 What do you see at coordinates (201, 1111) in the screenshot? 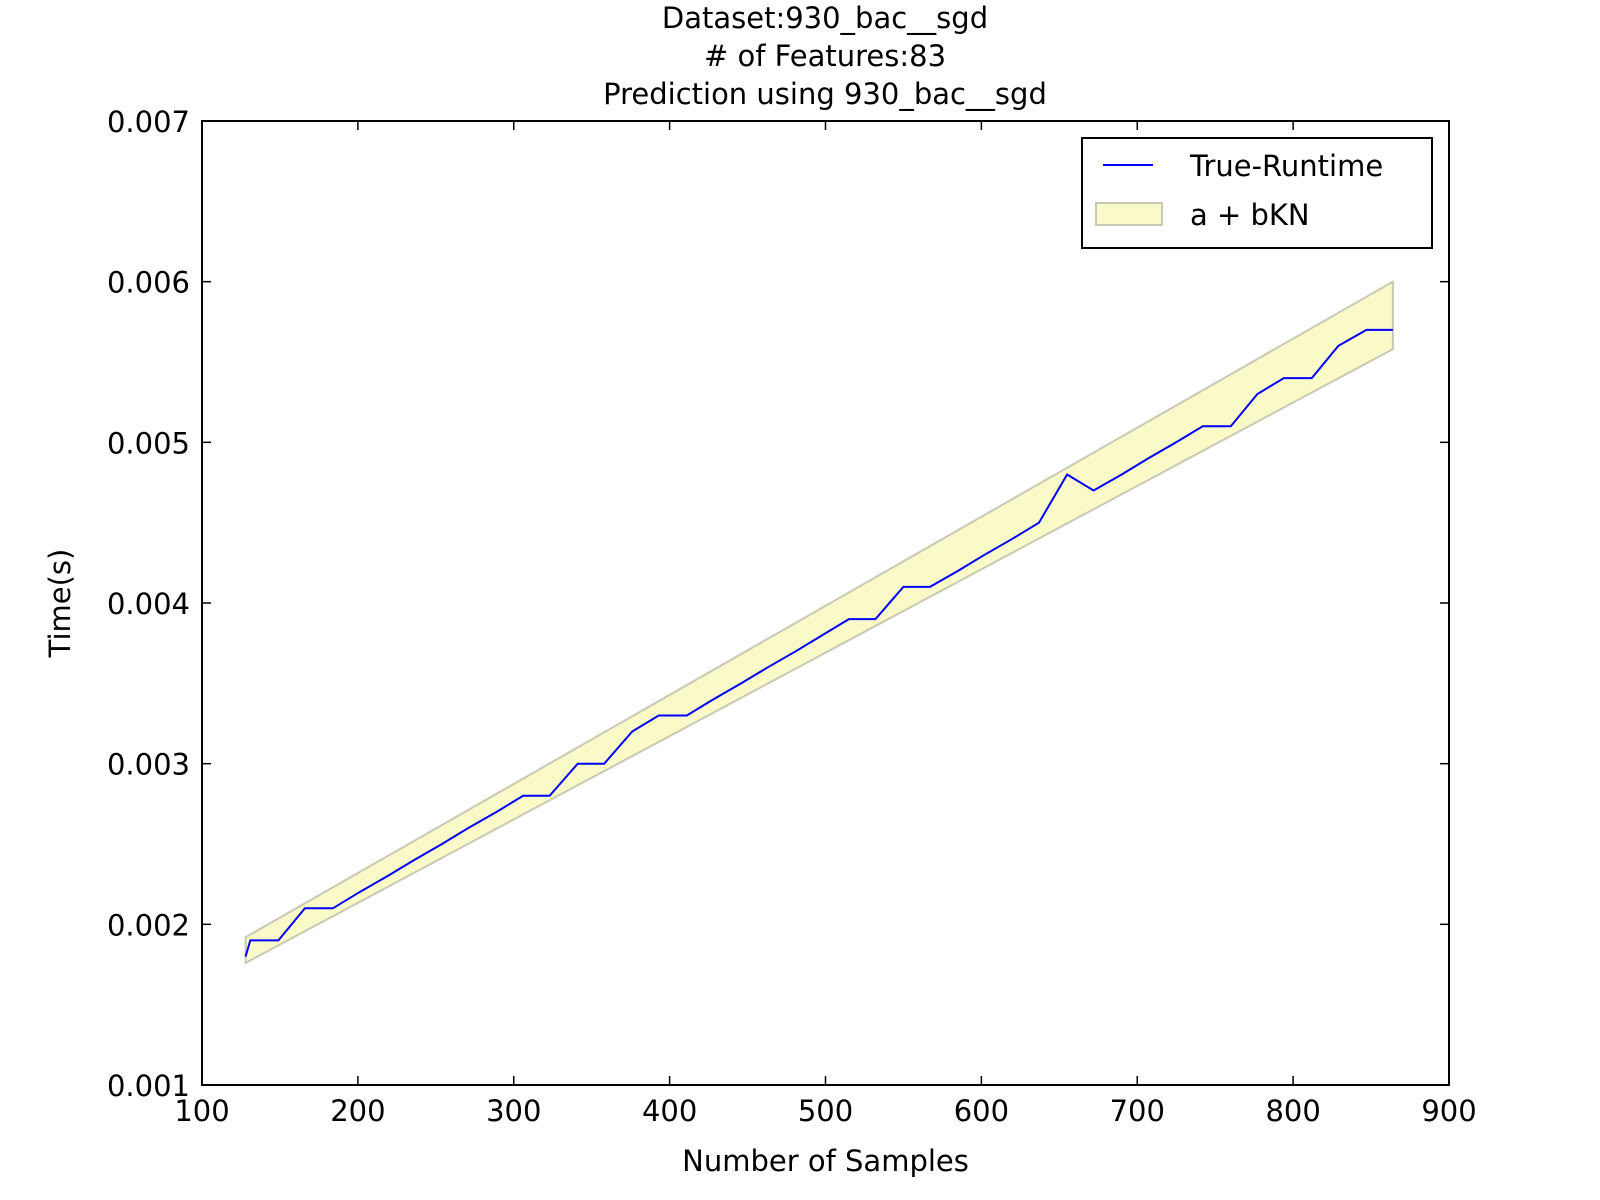
I see `x-tick-label: 100` at bounding box center [201, 1111].